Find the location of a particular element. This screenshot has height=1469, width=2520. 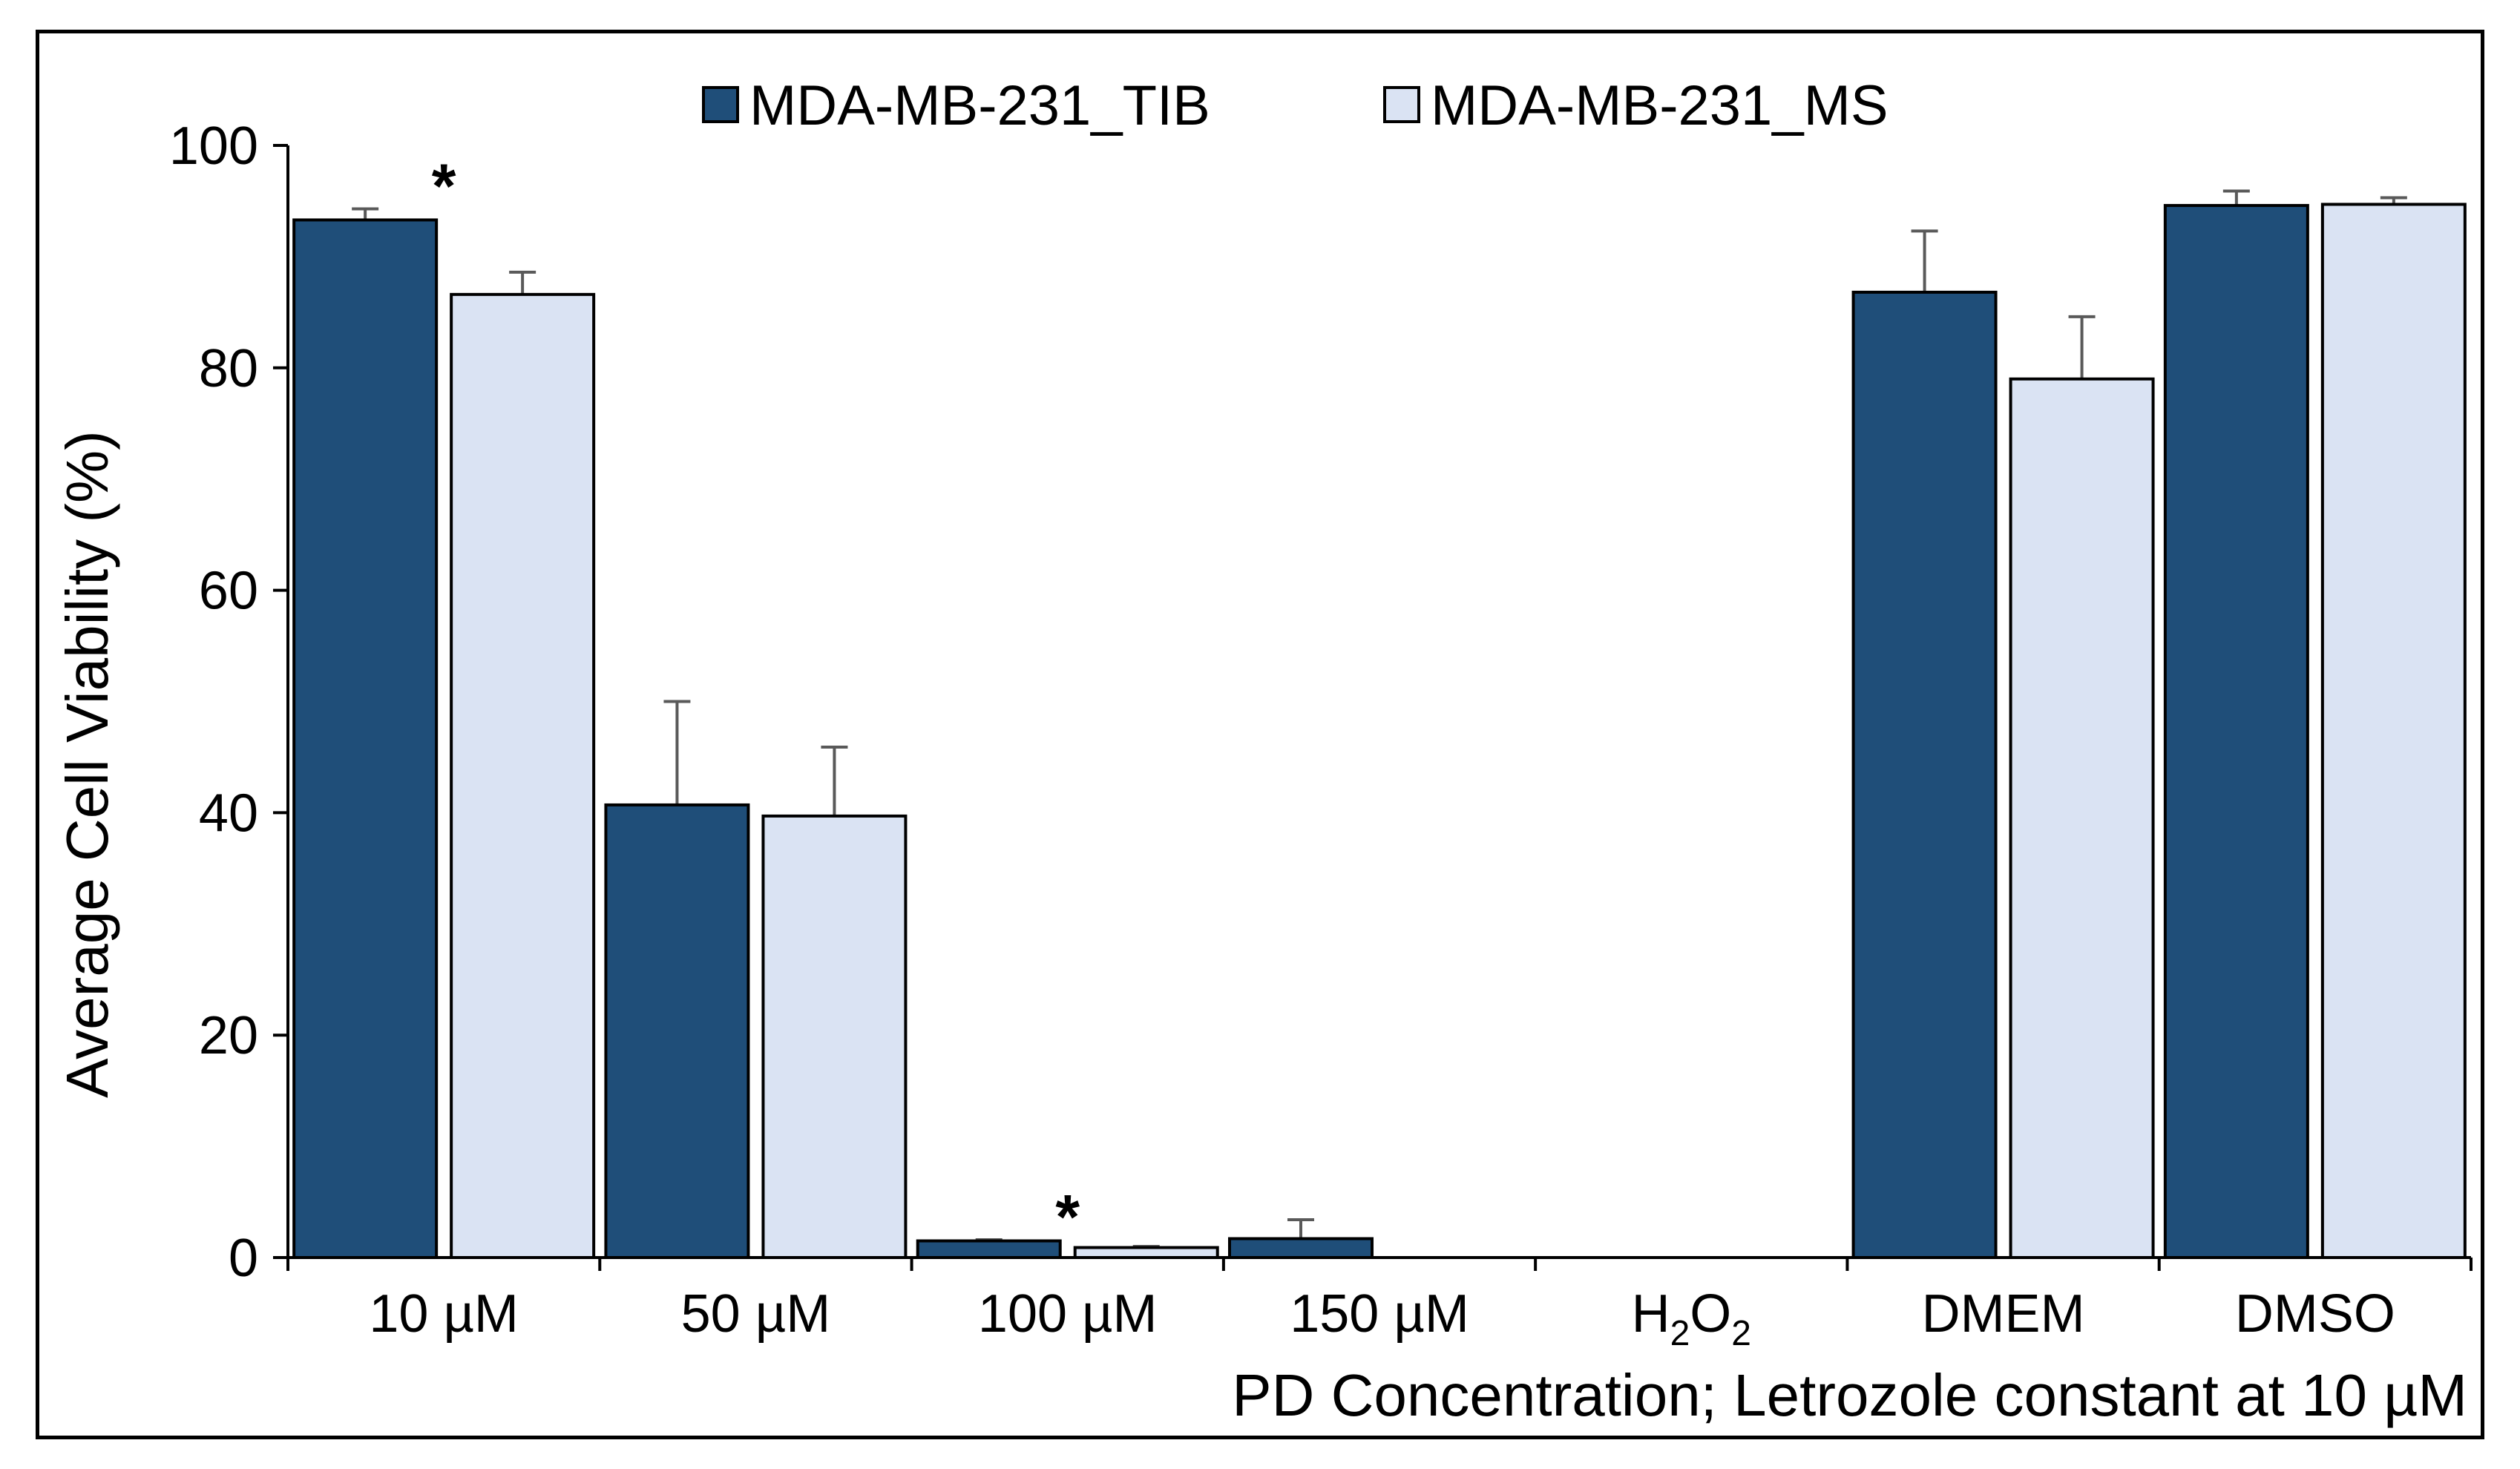

y-tick-label-40: 40 is located at coordinates (229, 813).